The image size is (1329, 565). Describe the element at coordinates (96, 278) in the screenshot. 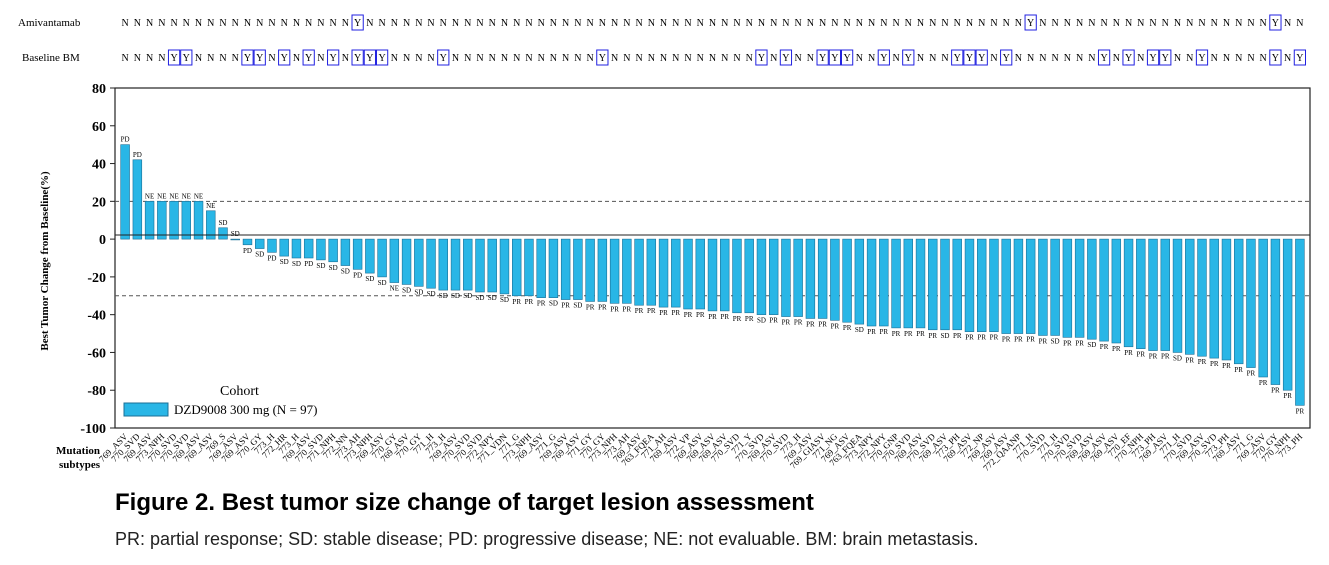

I see `y-tick-label: -20` at that location.